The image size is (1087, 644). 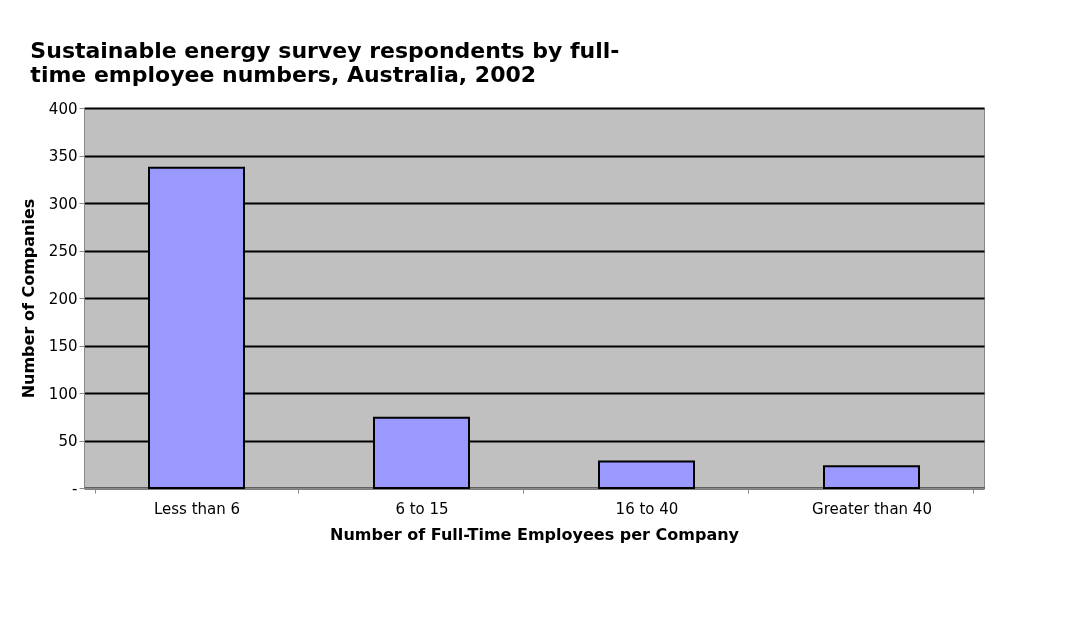 What do you see at coordinates (325, 62) in the screenshot?
I see `chart-title: Sustainable energy survey respondents by full-time employee numbers, Australia, 2002` at bounding box center [325, 62].